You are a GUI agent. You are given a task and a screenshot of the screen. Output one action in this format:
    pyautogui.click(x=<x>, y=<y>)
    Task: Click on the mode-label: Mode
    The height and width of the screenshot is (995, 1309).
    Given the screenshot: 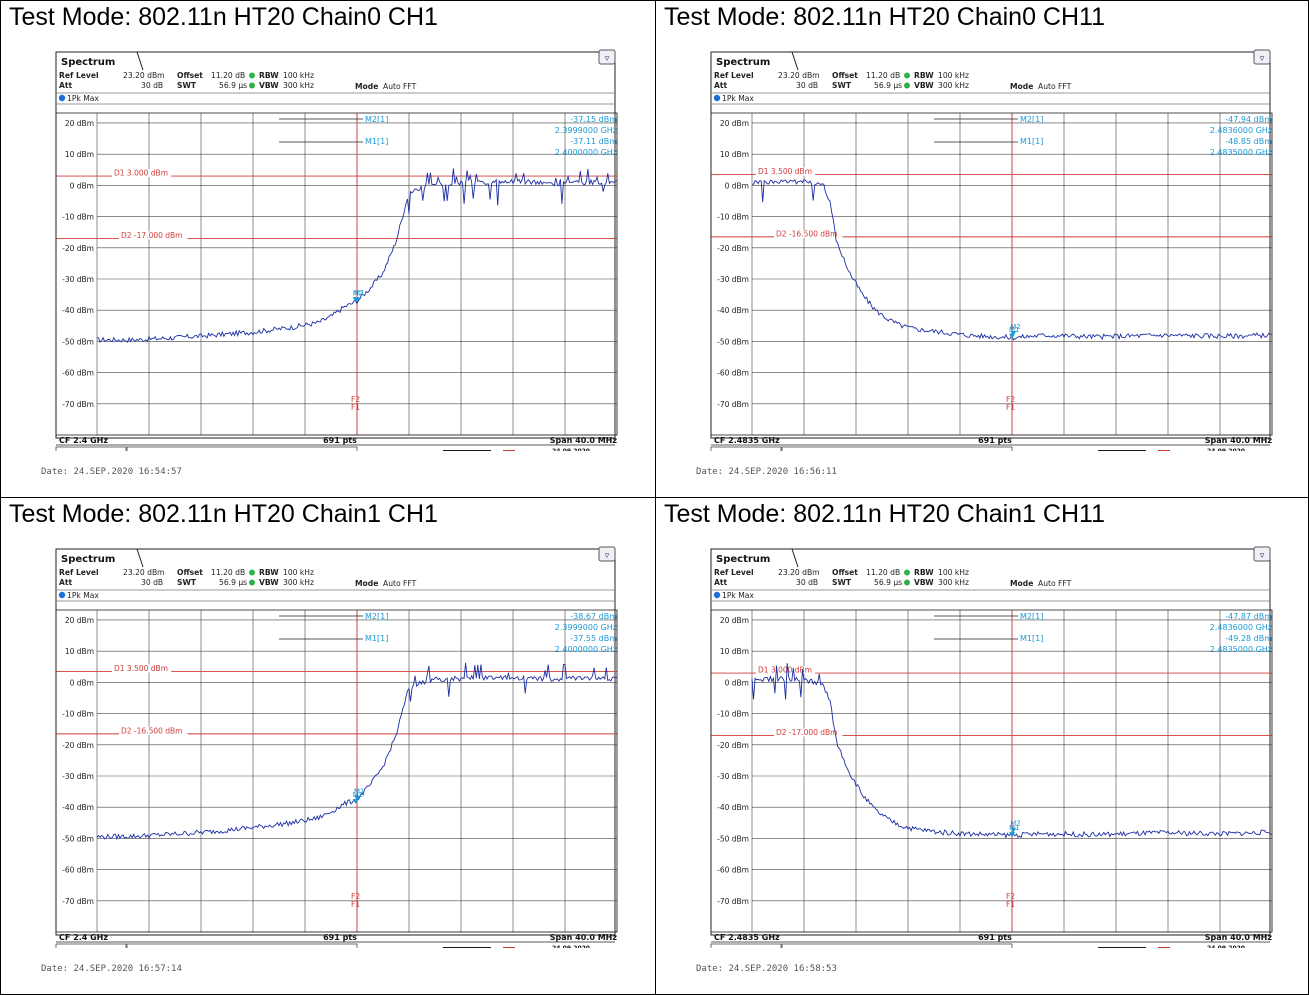 What is the action you would take?
    pyautogui.click(x=366, y=583)
    